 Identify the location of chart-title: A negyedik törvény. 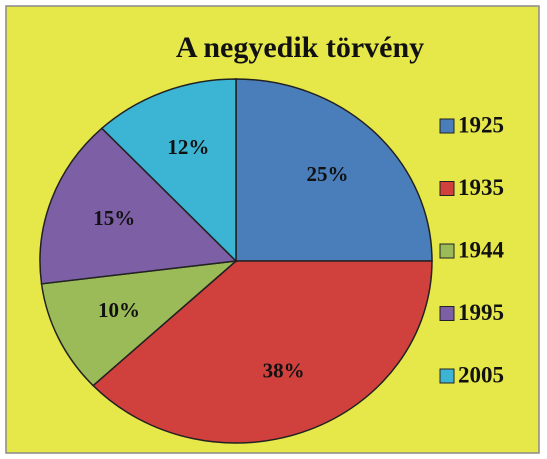
(300, 47).